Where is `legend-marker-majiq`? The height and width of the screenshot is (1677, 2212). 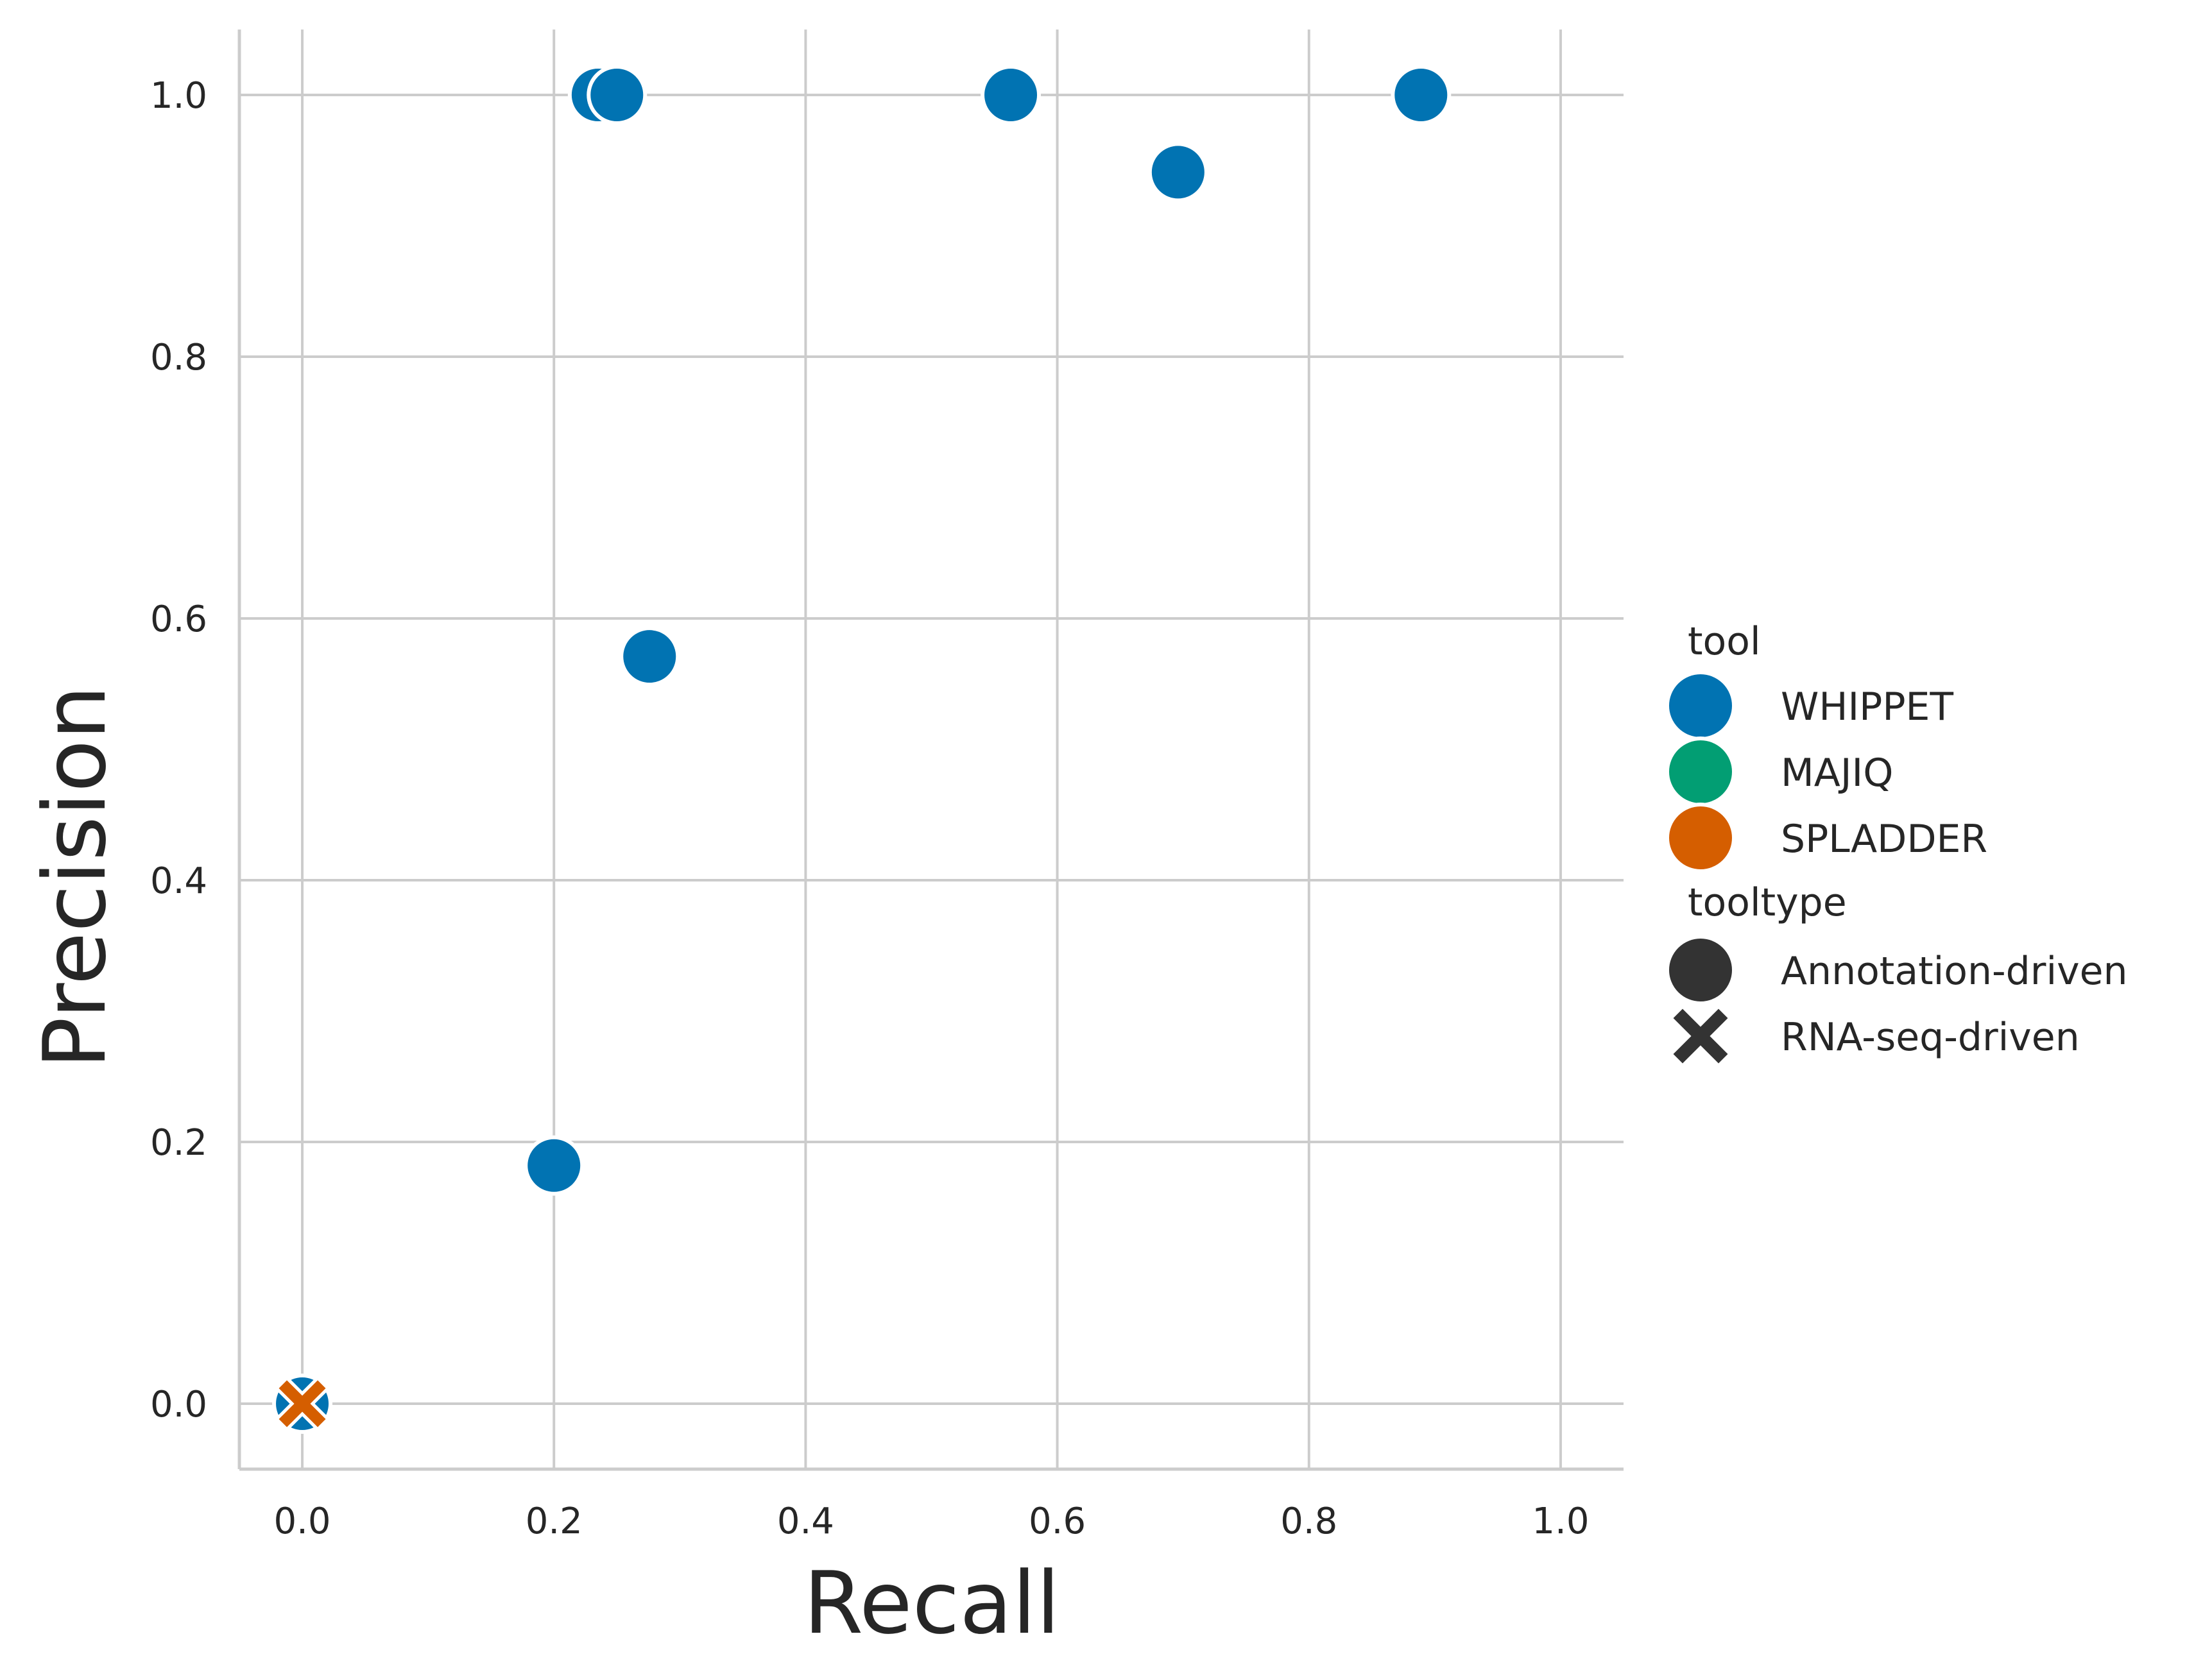
legend-marker-majiq is located at coordinates (1700, 771).